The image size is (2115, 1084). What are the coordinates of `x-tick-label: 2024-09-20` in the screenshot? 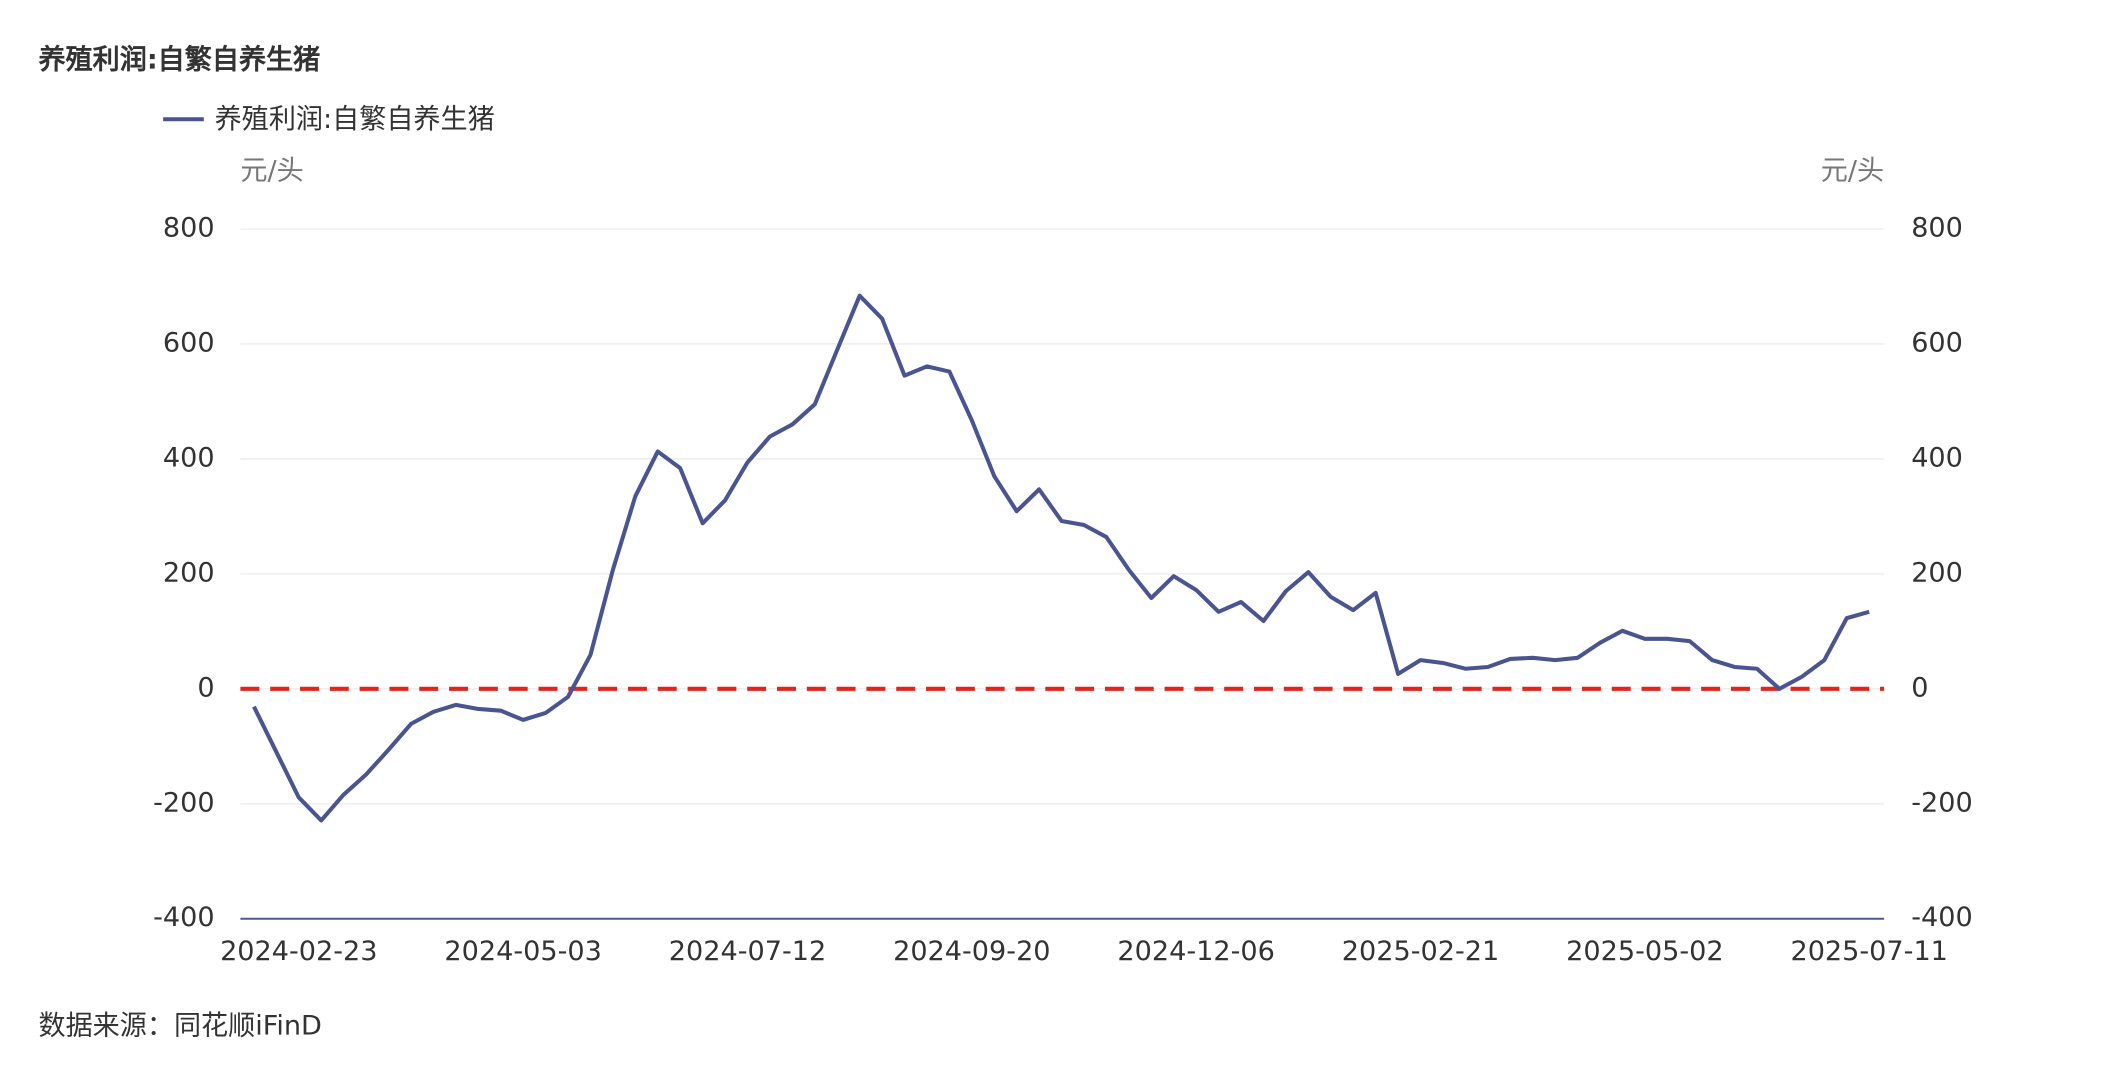 It's located at (971, 951).